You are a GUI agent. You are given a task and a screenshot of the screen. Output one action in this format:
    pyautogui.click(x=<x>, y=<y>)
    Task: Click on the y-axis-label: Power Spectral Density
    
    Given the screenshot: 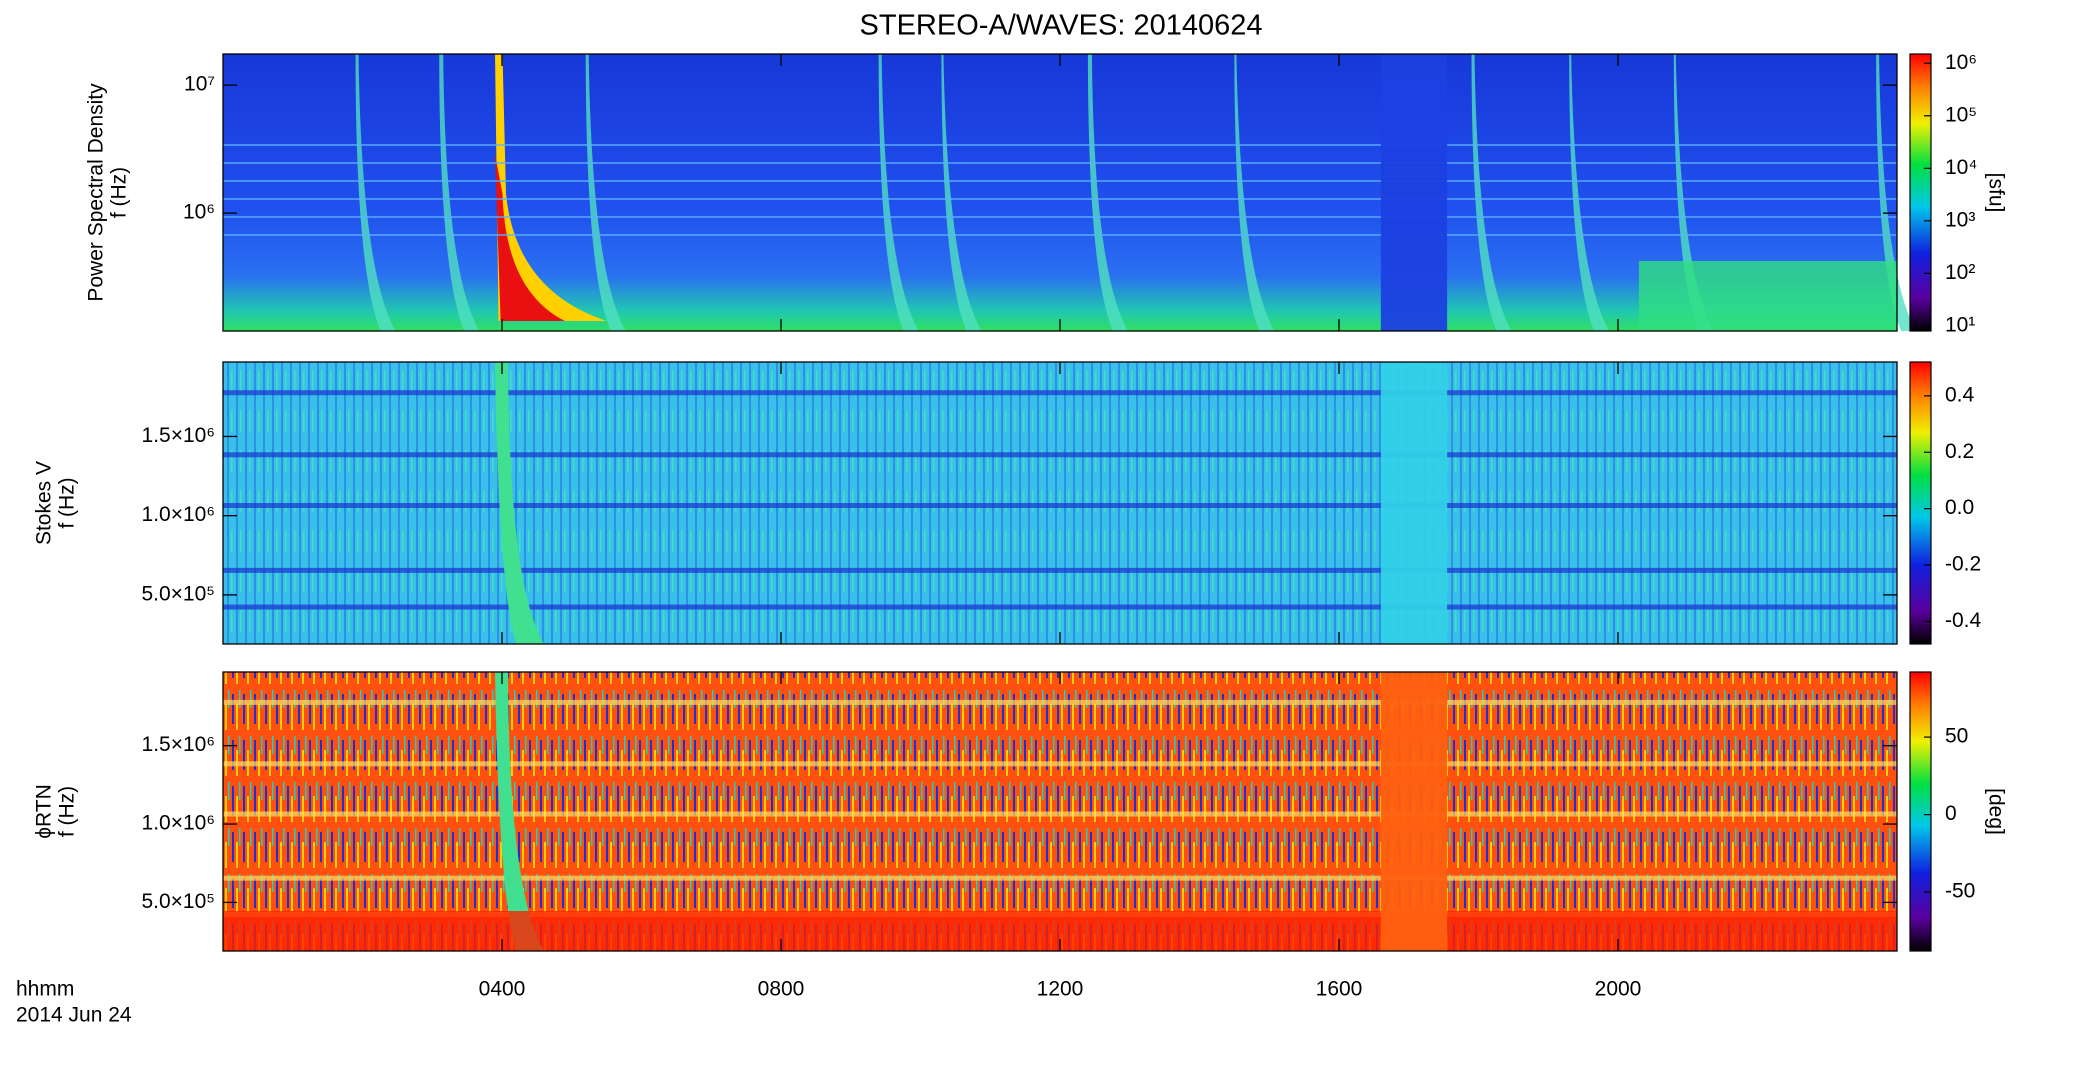 What is the action you would take?
    pyautogui.click(x=96, y=192)
    